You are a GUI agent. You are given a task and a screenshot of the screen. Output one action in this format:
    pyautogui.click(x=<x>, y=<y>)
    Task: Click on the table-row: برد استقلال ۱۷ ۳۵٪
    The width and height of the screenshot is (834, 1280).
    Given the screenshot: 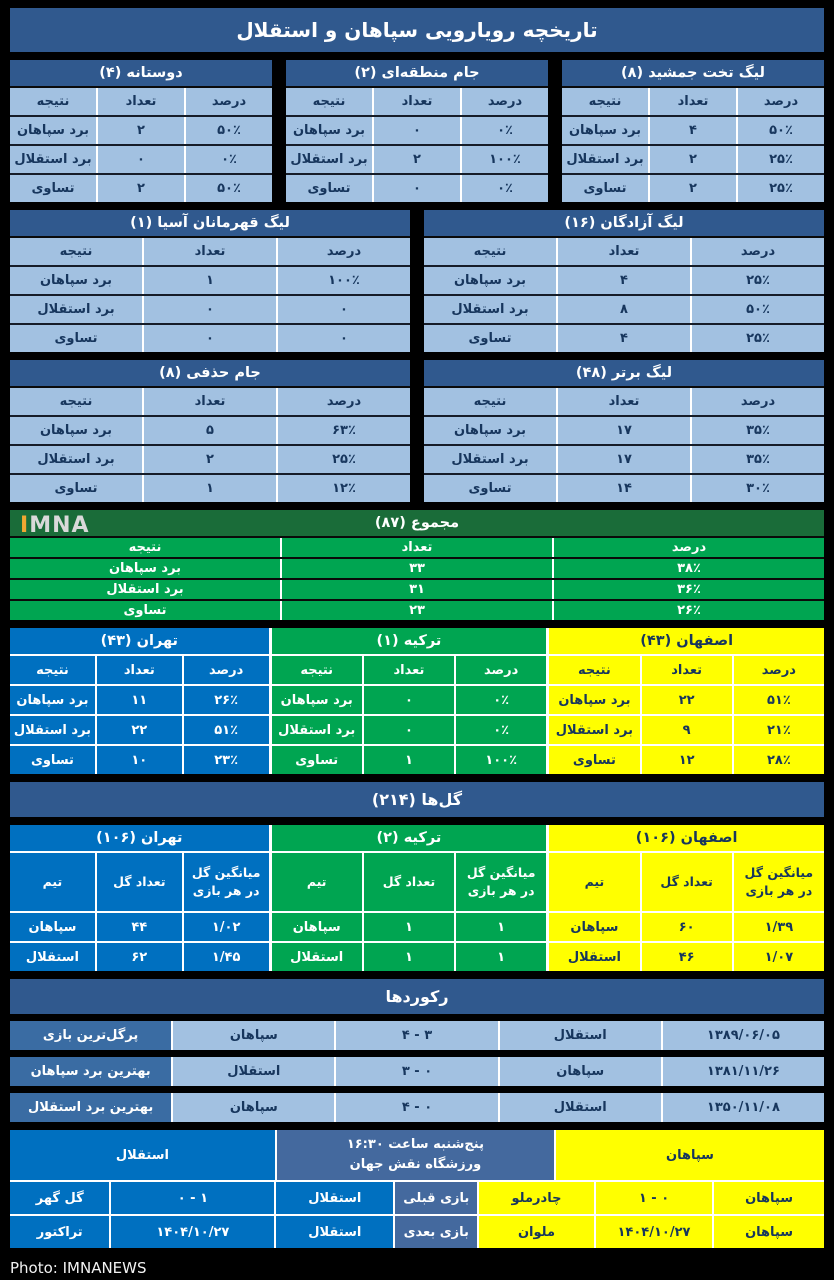 What is the action you would take?
    pyautogui.click(x=624, y=458)
    